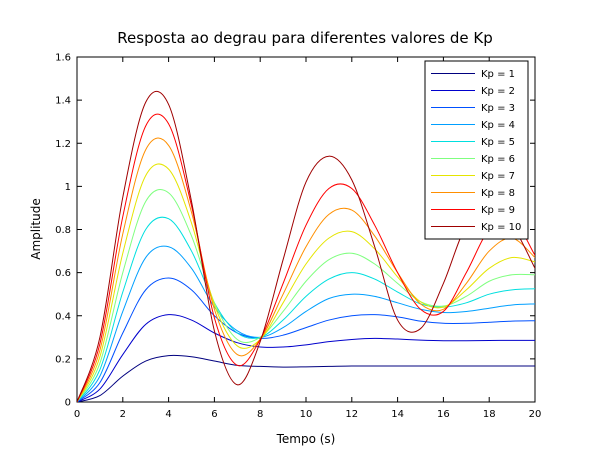  Describe the element at coordinates (498, 108) in the screenshot. I see `legend-label: Kp = 3` at that location.